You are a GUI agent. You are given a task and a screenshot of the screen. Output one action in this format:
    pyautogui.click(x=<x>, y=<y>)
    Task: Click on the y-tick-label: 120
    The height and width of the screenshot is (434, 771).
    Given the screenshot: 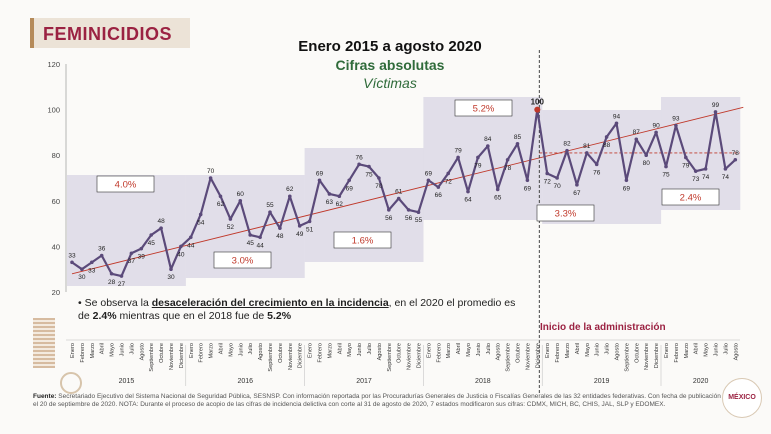 What is the action you would take?
    pyautogui.click(x=53, y=64)
    